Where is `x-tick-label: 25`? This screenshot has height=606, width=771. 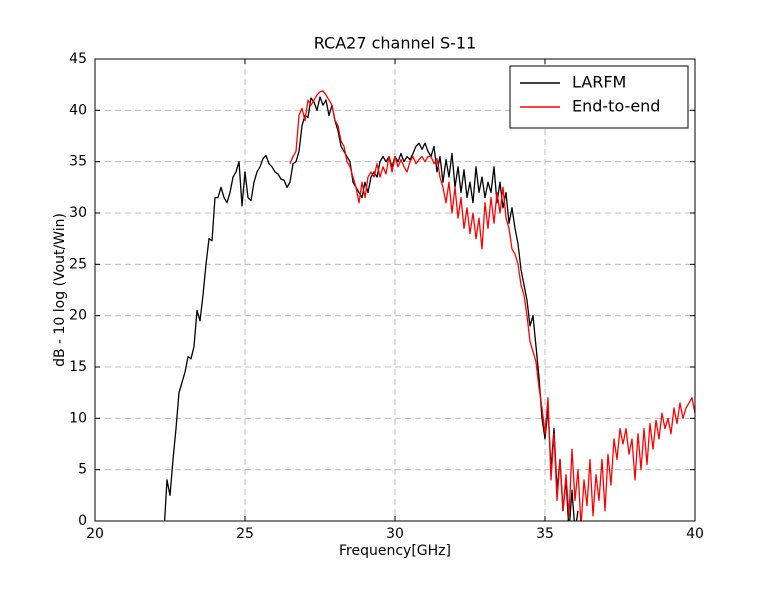 x-tick-label: 25 is located at coordinates (245, 534).